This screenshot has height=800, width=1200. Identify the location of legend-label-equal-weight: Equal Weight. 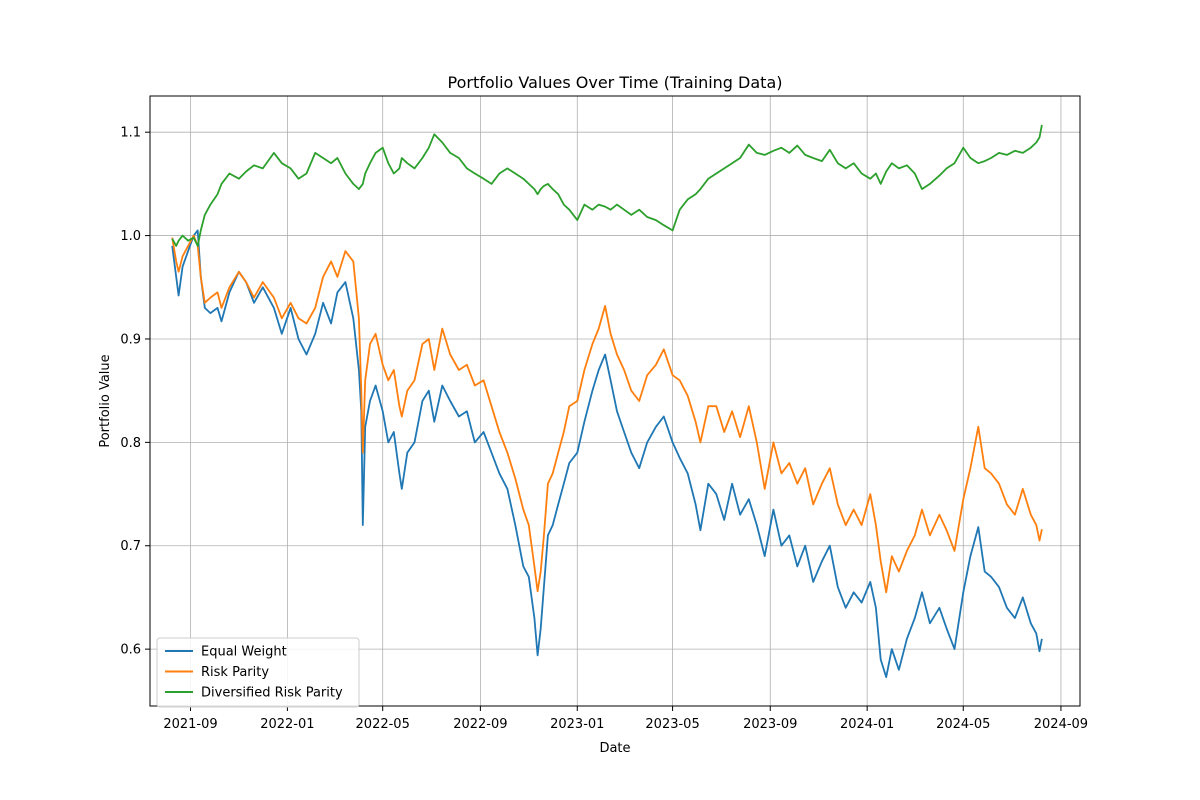
(244, 652).